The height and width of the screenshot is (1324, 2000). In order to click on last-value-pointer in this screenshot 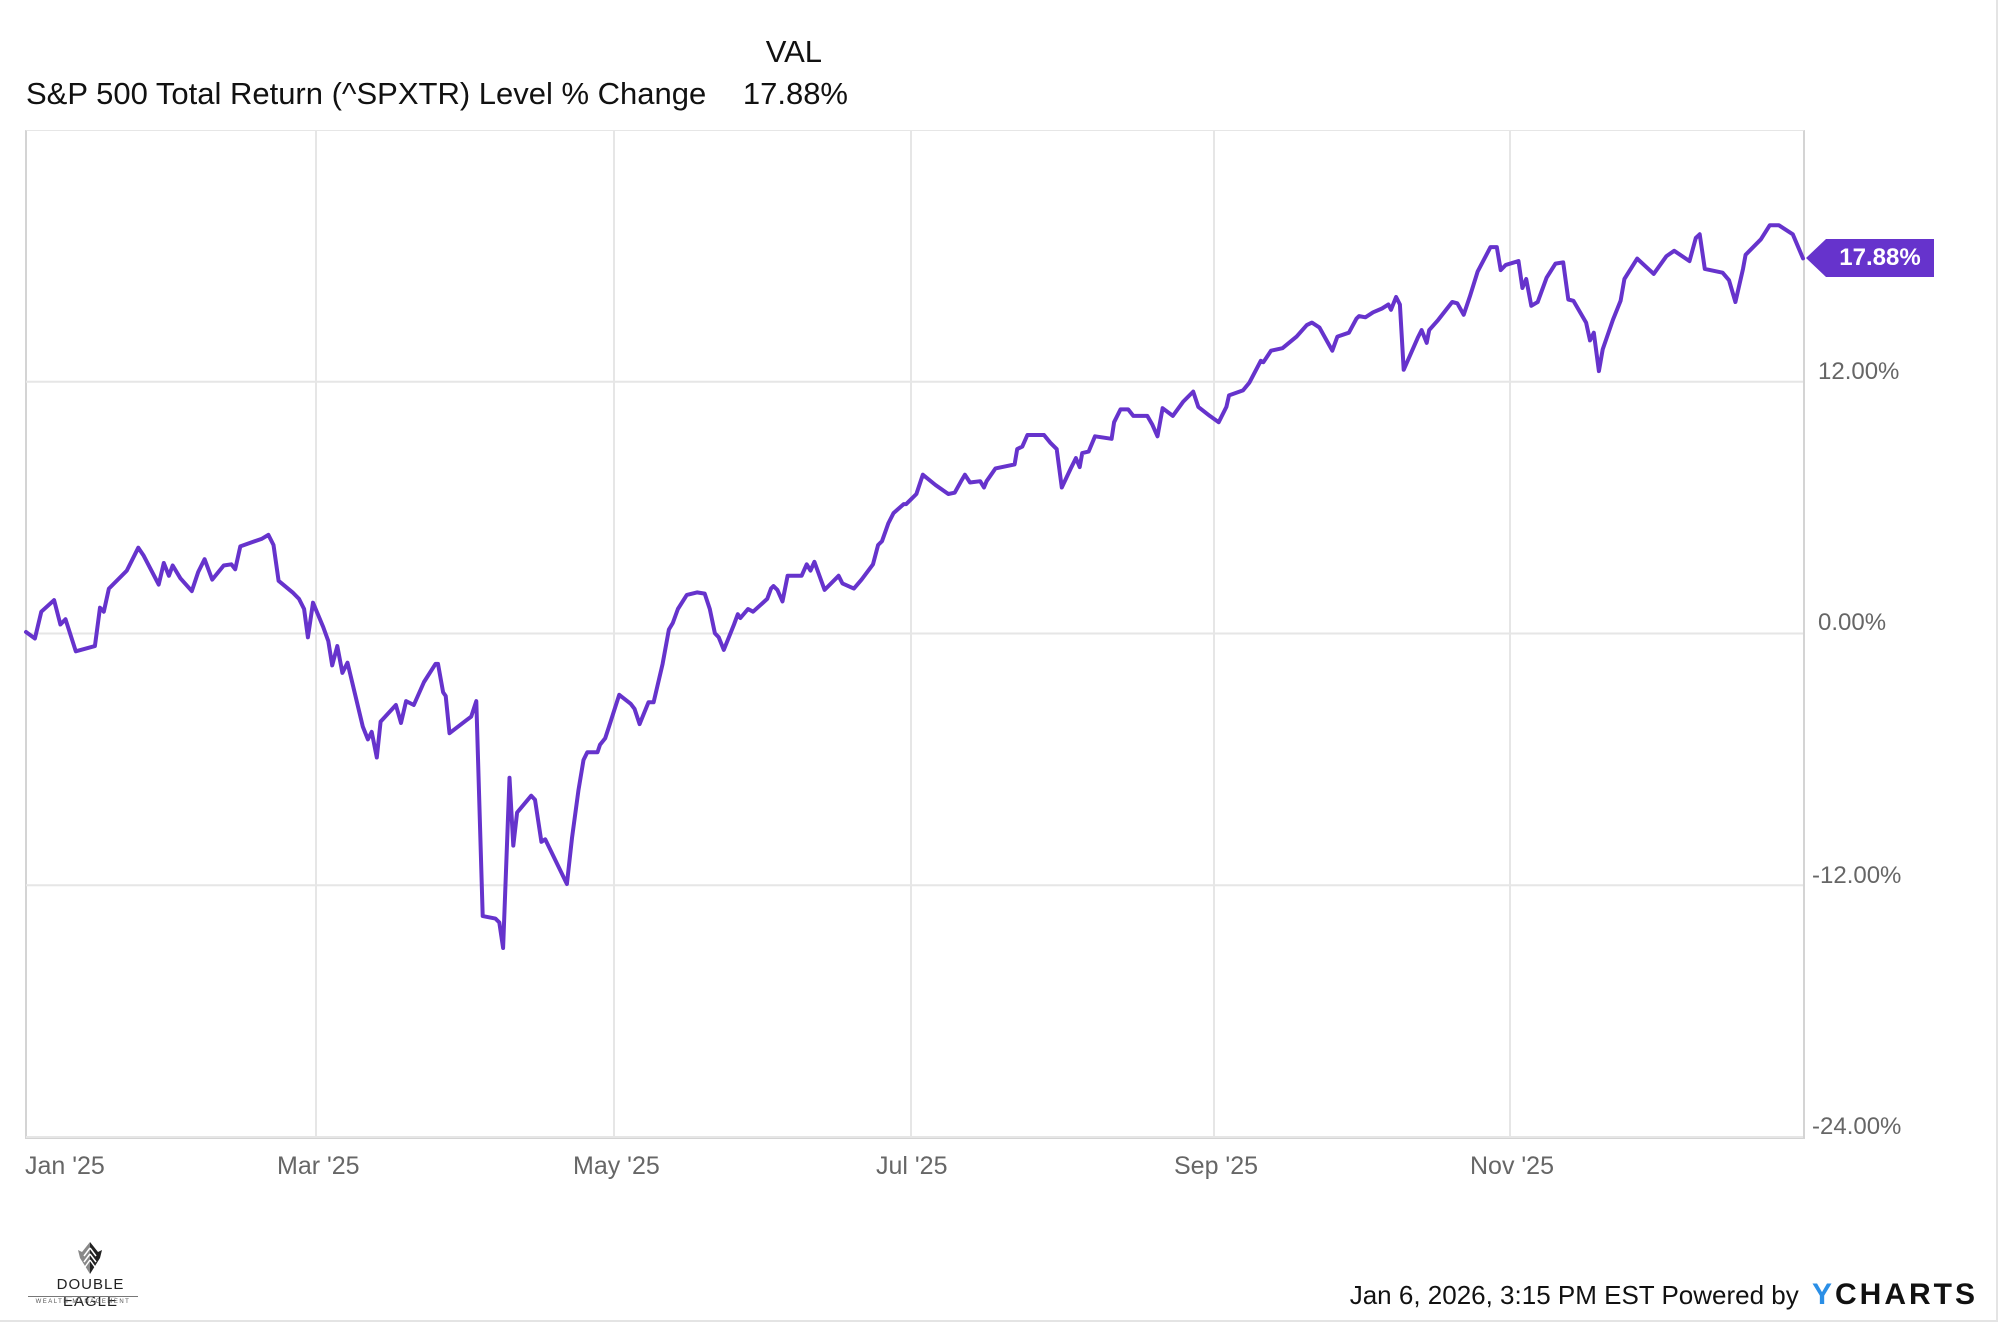, I will do `click(1816, 258)`.